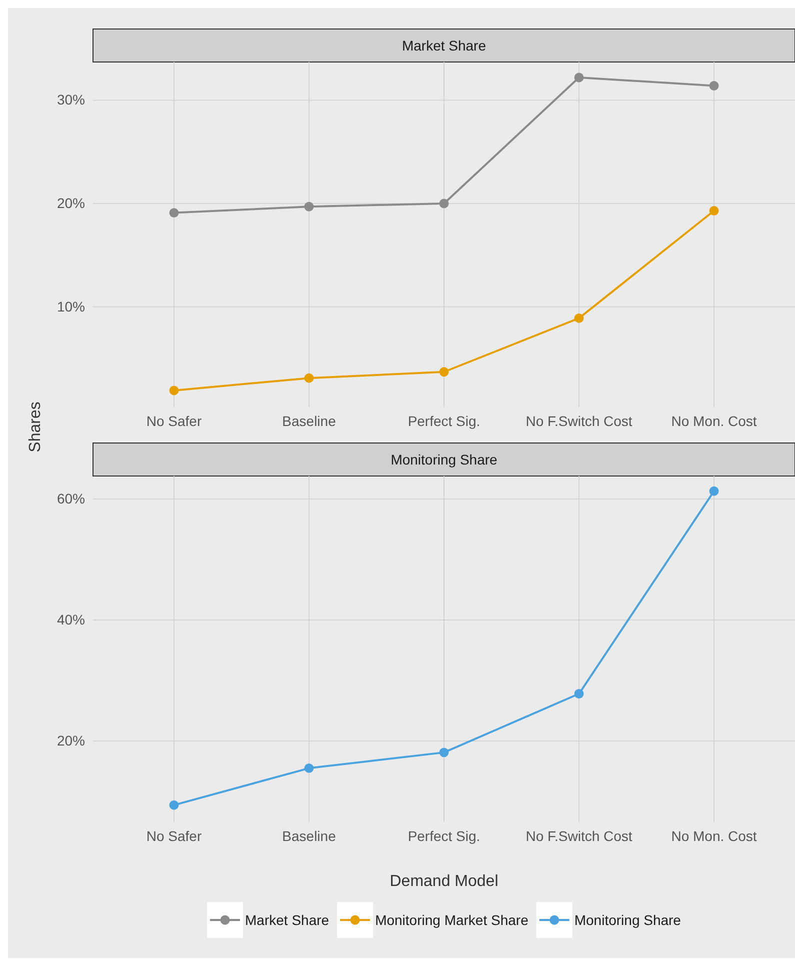 Image resolution: width=795 pixels, height=965 pixels. What do you see at coordinates (35, 427) in the screenshot?
I see `y-axis-title: Shares` at bounding box center [35, 427].